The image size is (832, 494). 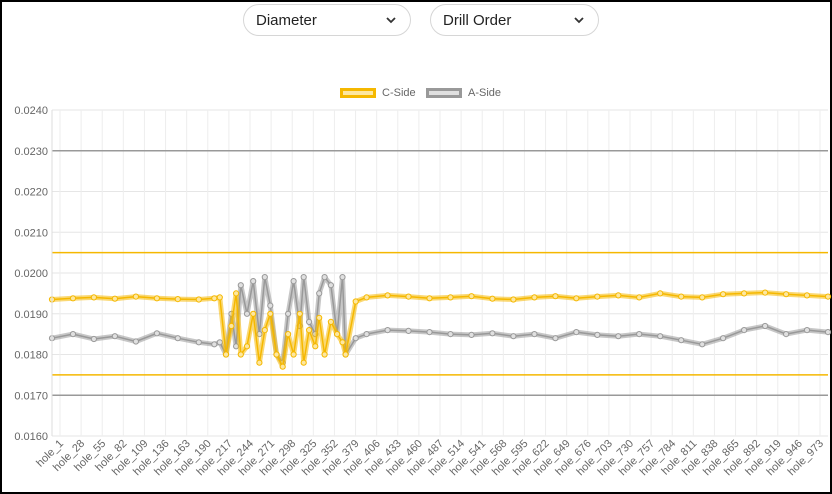 What do you see at coordinates (485, 93) in the screenshot?
I see `legend-label-a-side: A-Side` at bounding box center [485, 93].